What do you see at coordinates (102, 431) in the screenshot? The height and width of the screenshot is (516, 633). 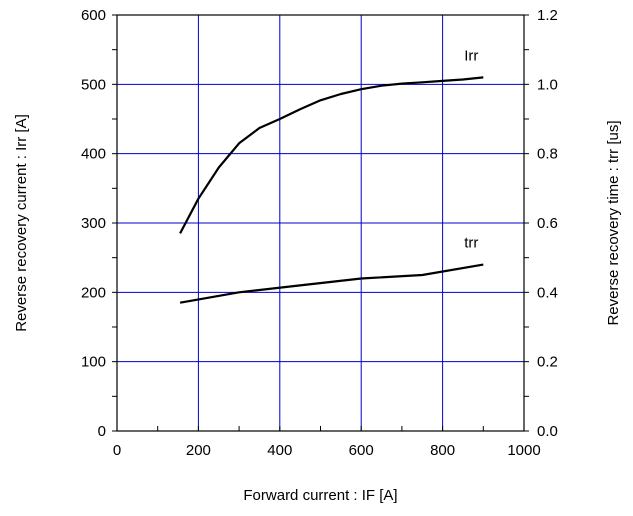 I see `left-axis-tick-label: 0` at bounding box center [102, 431].